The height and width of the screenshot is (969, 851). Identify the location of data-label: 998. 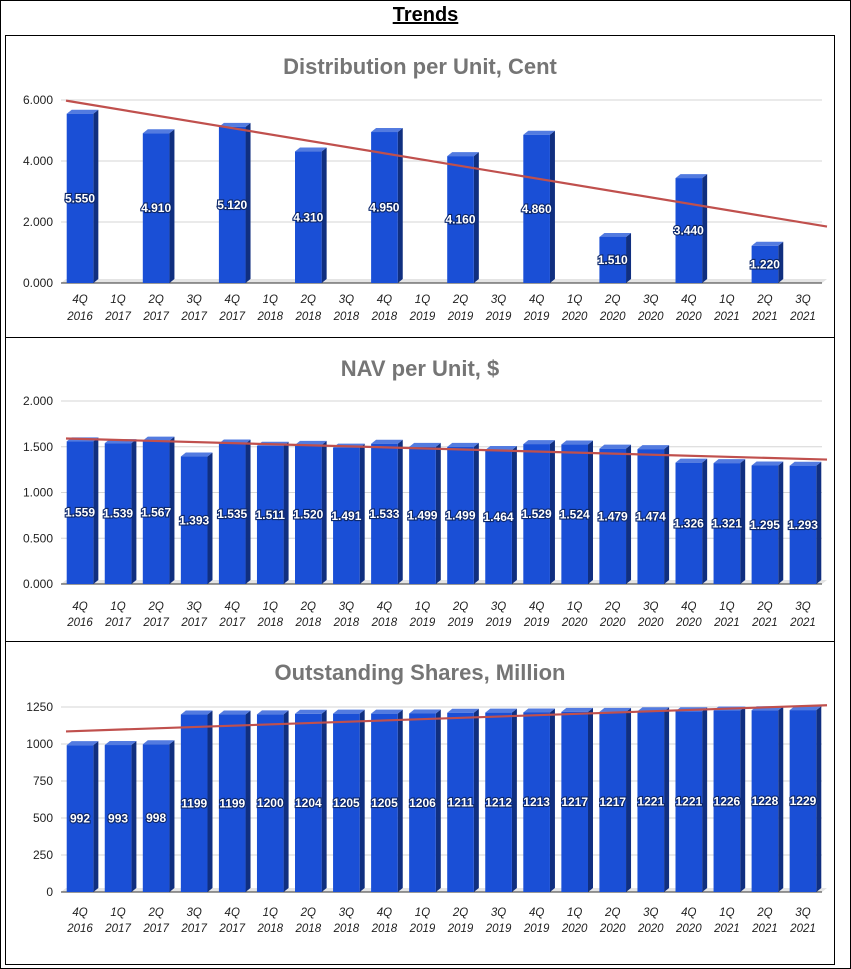
(156, 818).